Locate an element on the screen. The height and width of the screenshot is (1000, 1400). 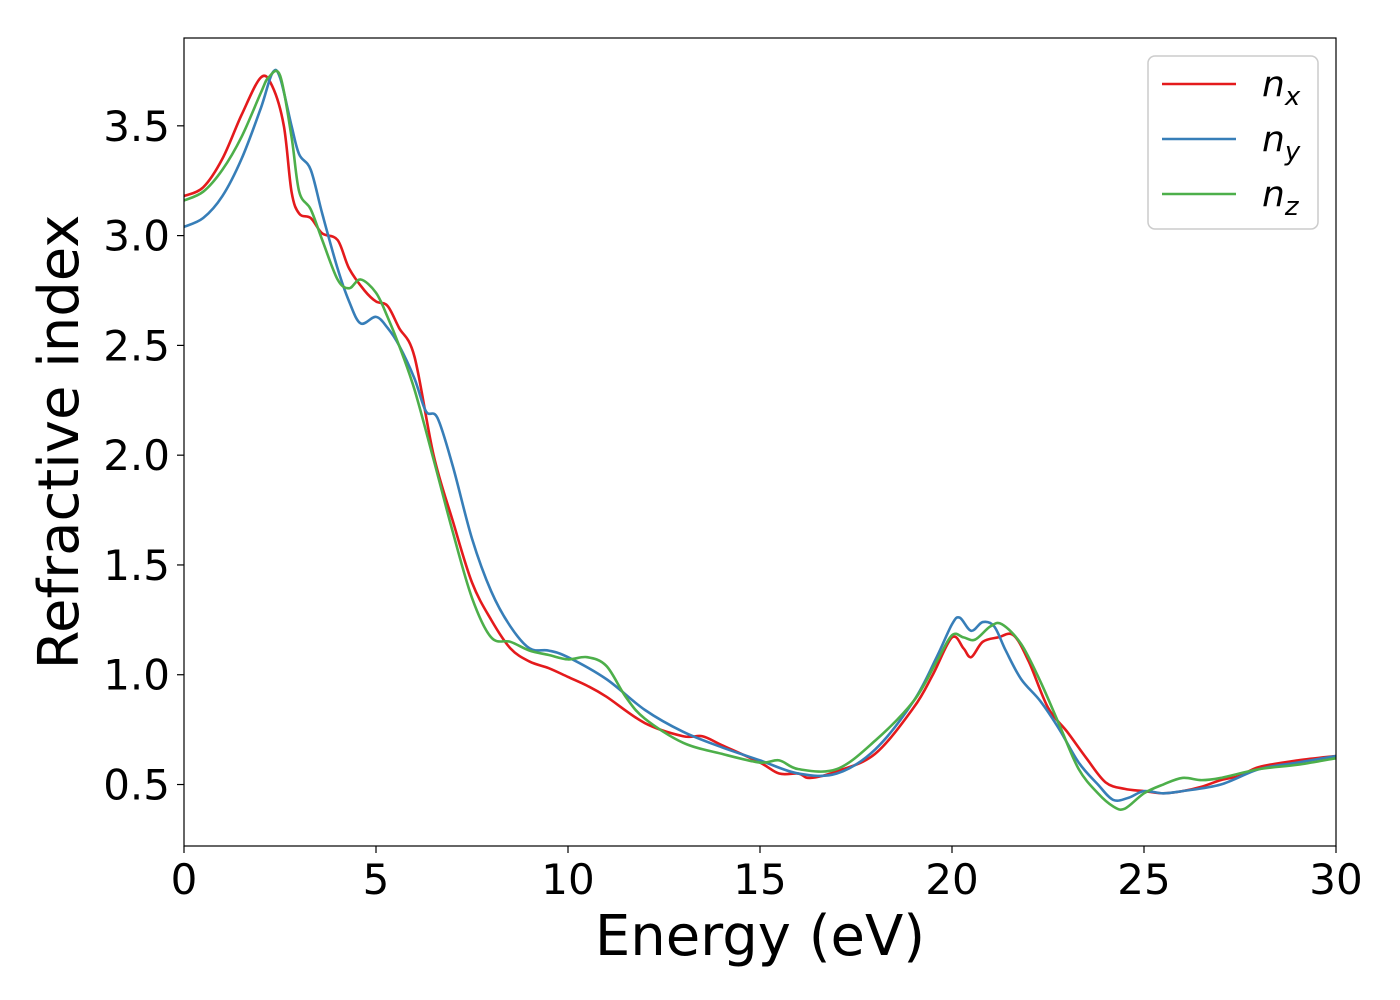
x-tick-label: 30 is located at coordinates (1335, 879).